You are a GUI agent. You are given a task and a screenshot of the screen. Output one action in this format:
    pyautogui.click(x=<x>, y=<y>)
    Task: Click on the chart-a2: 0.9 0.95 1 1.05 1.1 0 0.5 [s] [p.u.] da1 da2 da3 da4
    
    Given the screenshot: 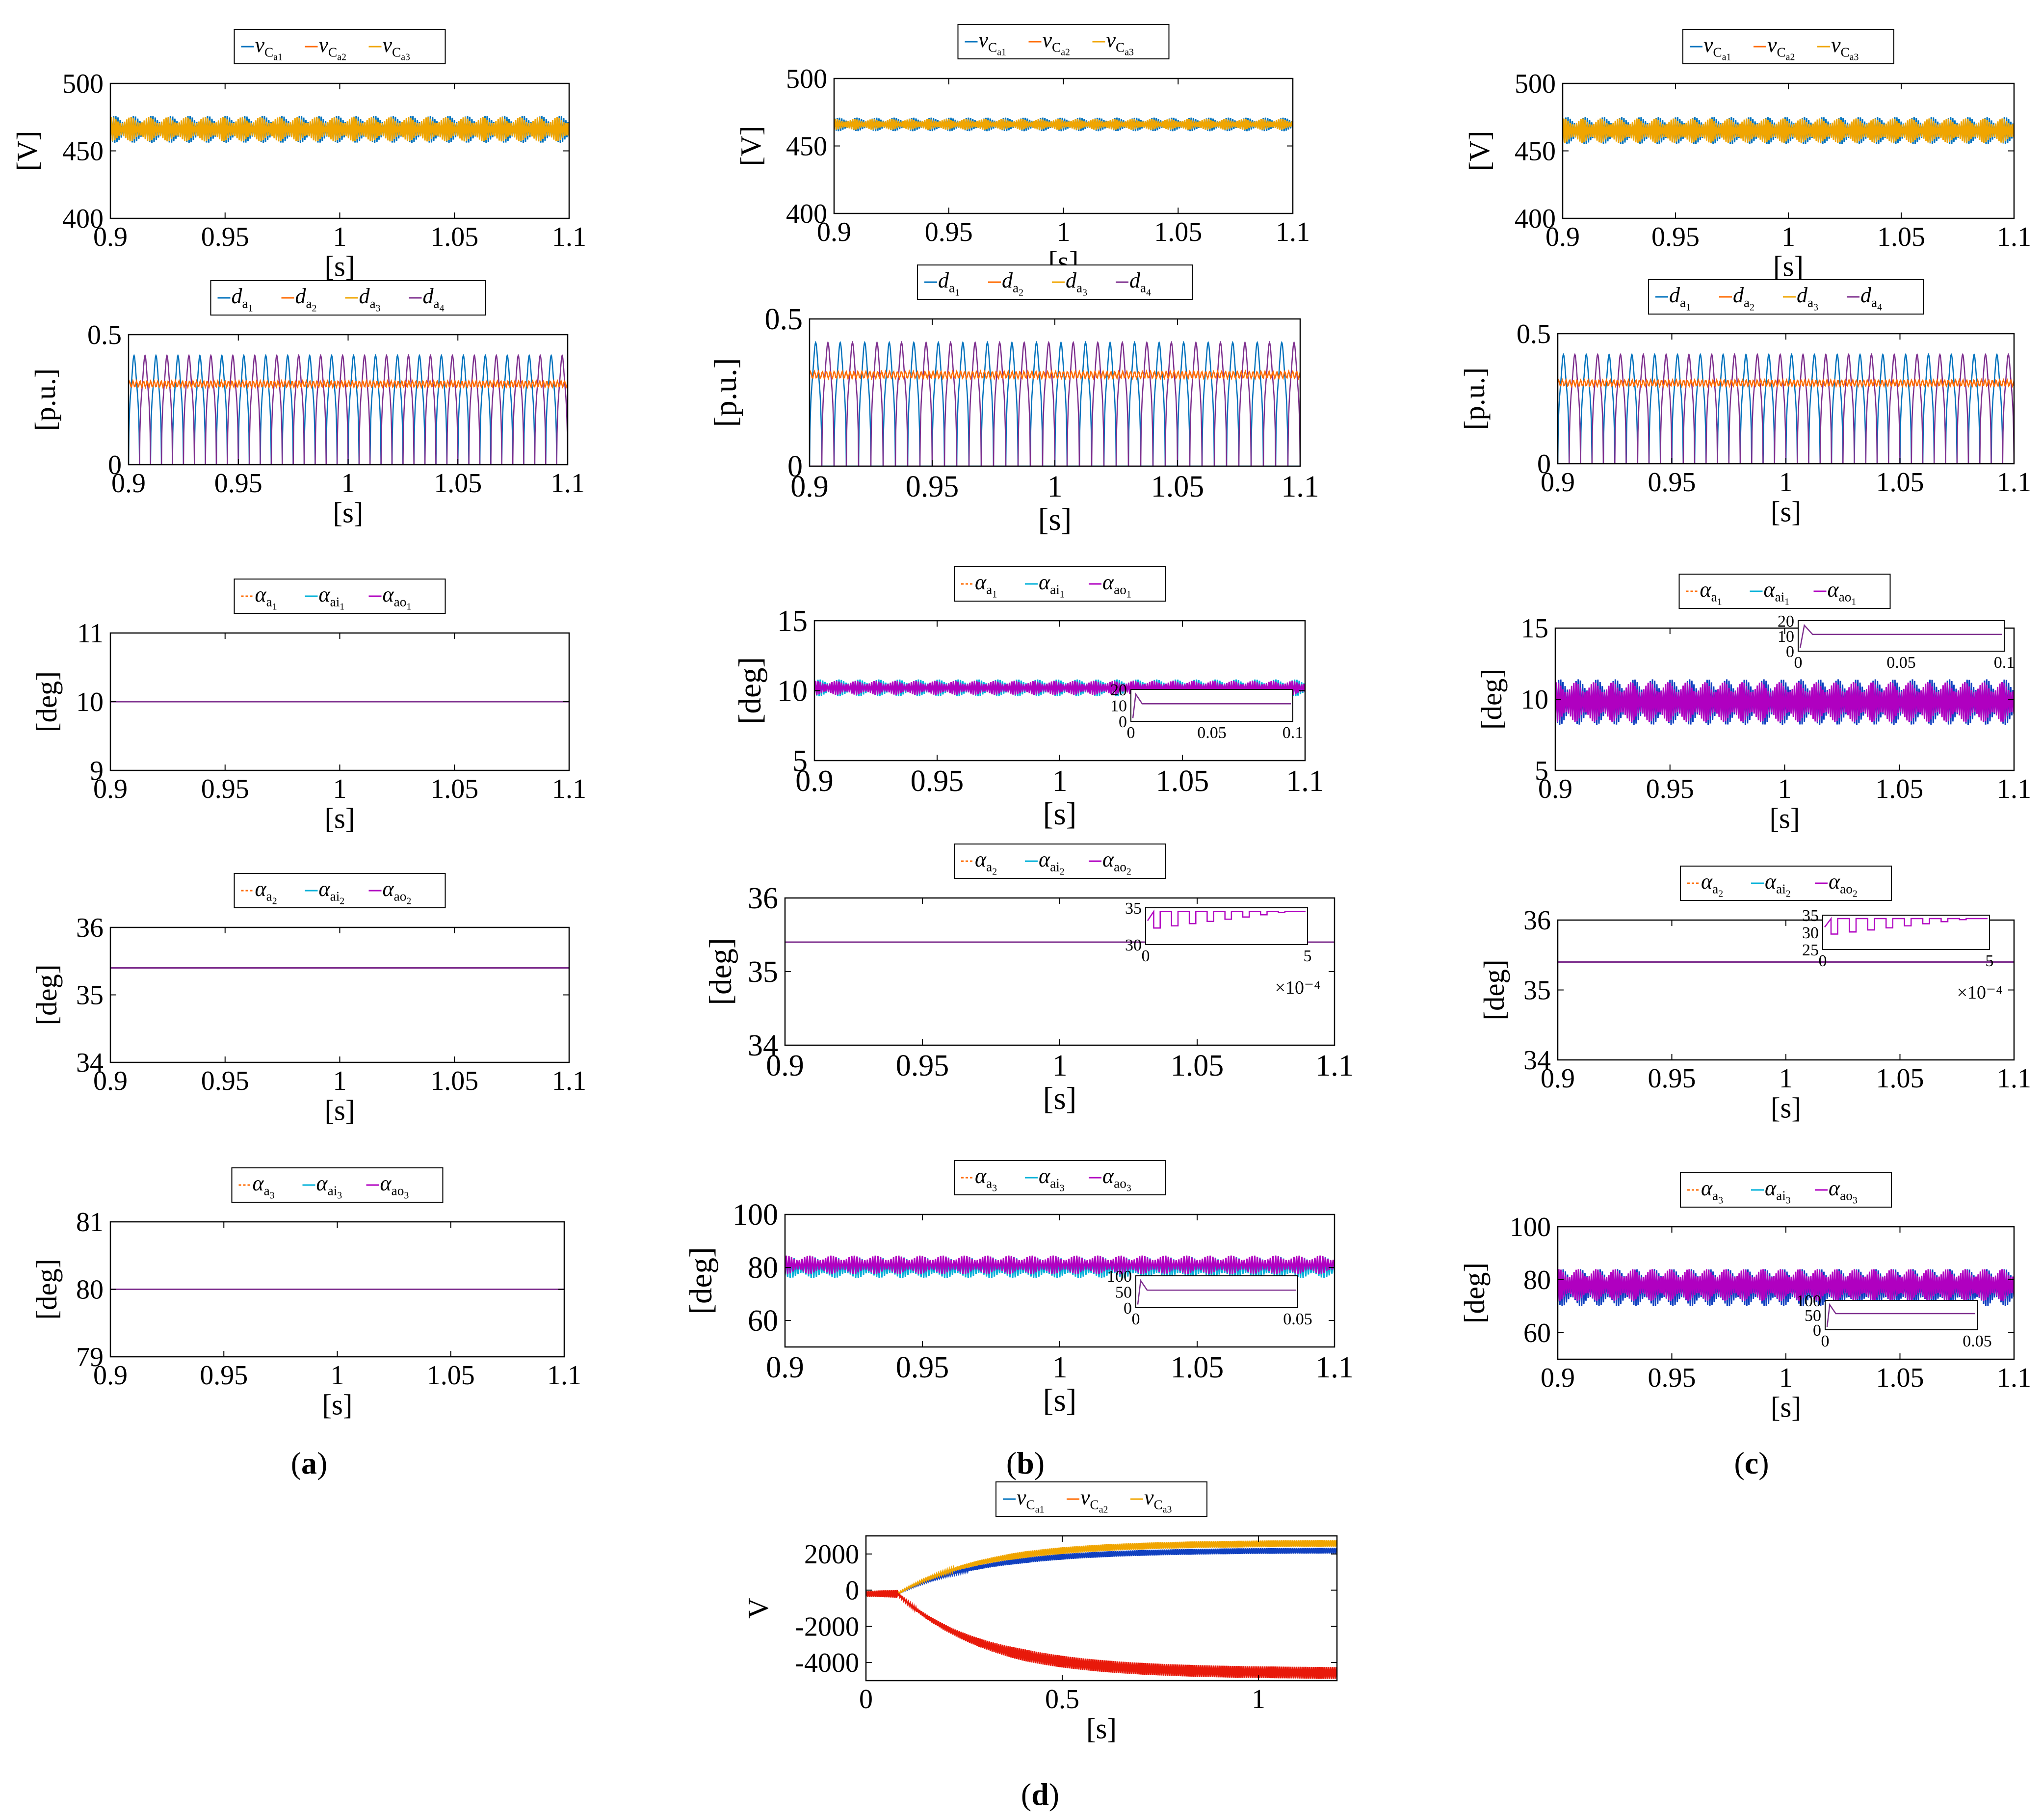 What is the action you would take?
    pyautogui.click(x=307, y=404)
    